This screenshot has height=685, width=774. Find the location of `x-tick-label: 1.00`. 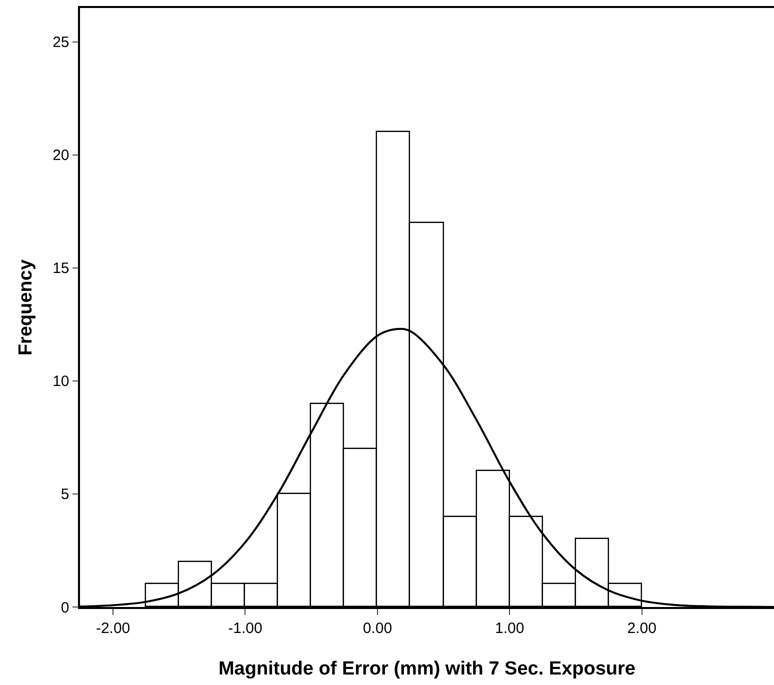

x-tick-label: 1.00 is located at coordinates (509, 628).